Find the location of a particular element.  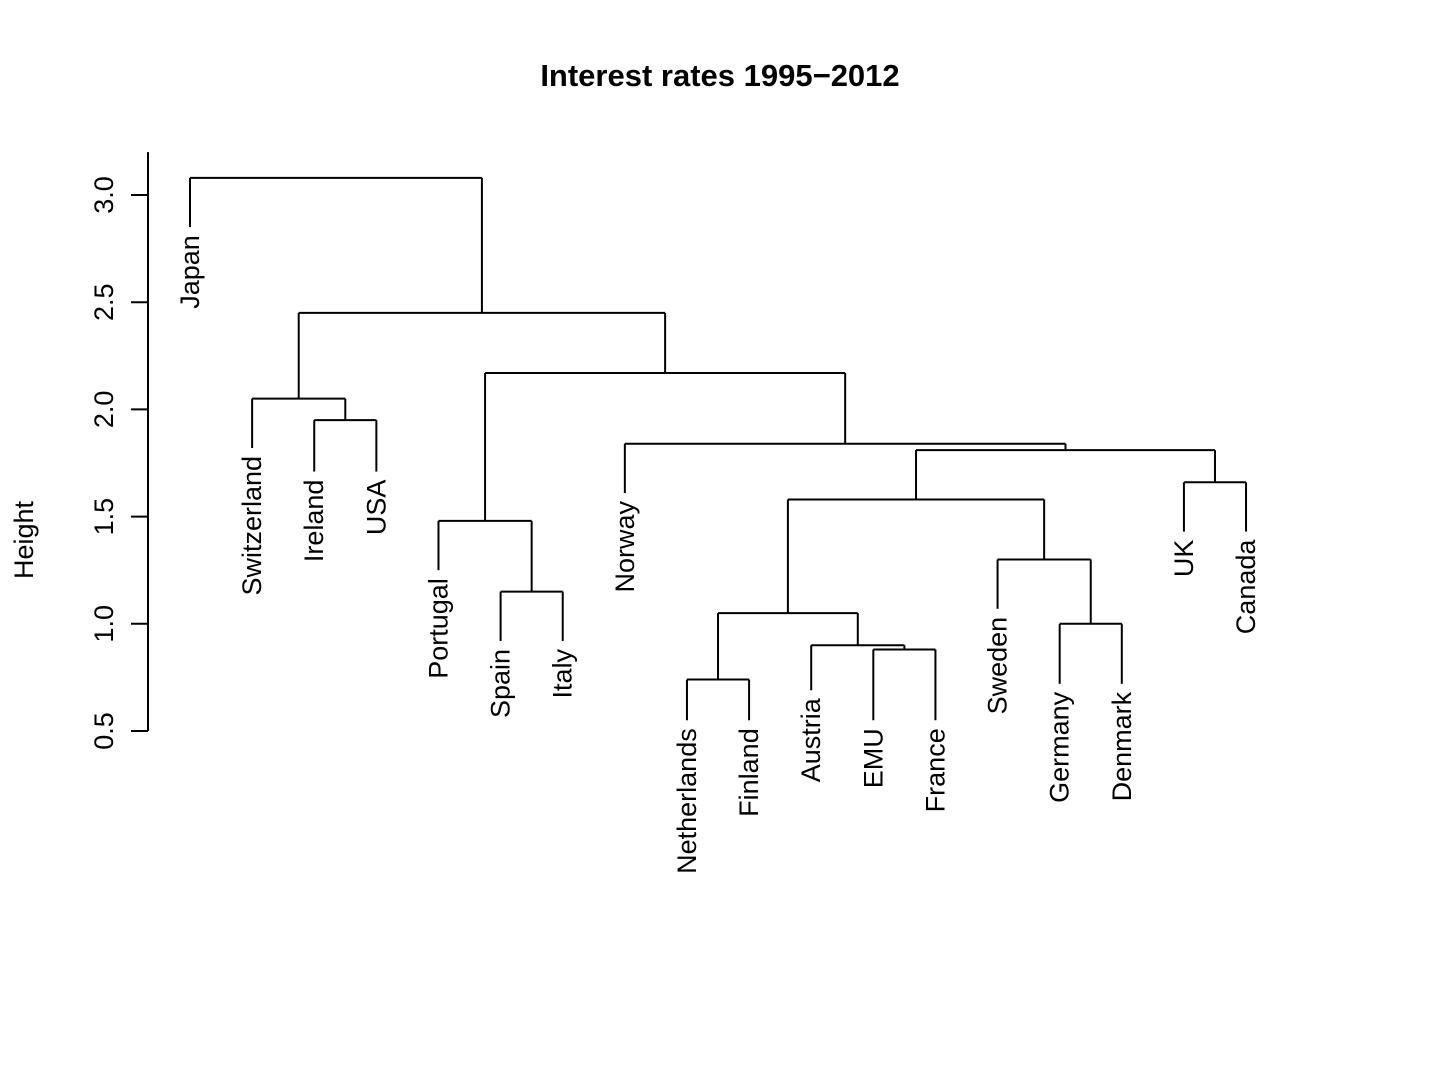

leaf-label: UK is located at coordinates (1184, 559).